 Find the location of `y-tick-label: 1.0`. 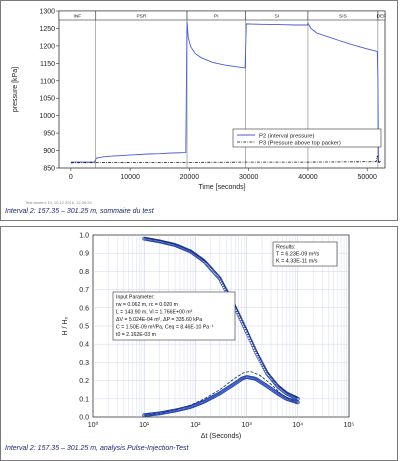

y-tick-label: 1.0 is located at coordinates (84, 236).